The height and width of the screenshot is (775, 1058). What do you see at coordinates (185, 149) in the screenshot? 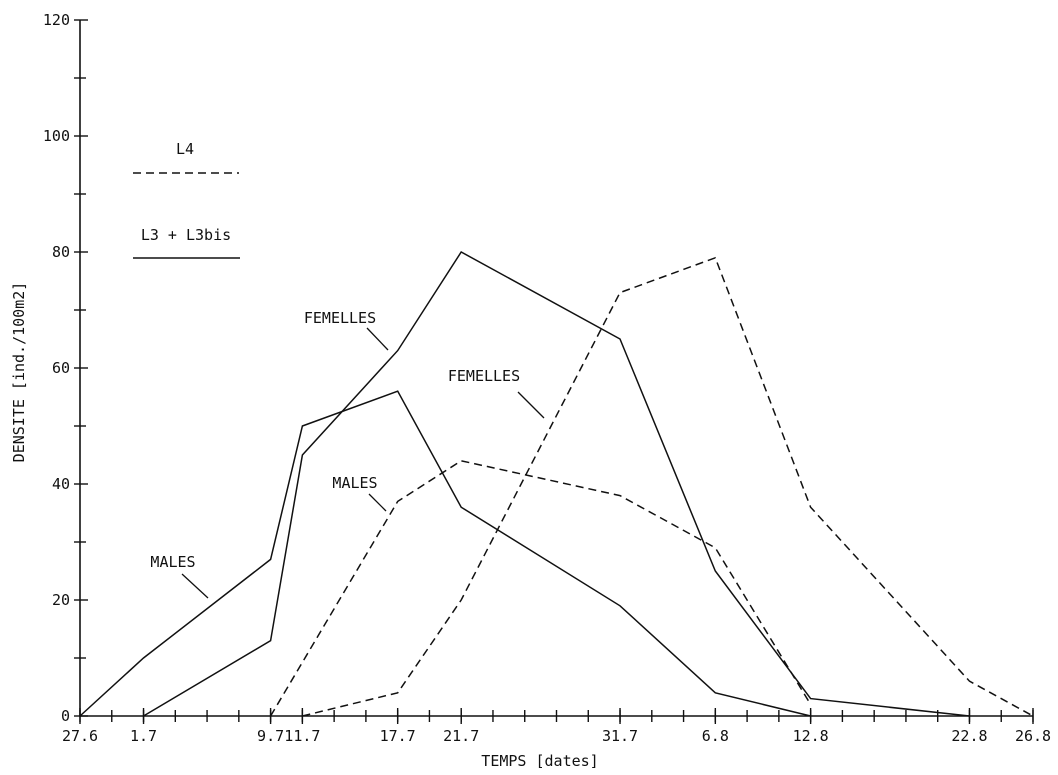
I see `legend-label-l4: L4` at bounding box center [185, 149].